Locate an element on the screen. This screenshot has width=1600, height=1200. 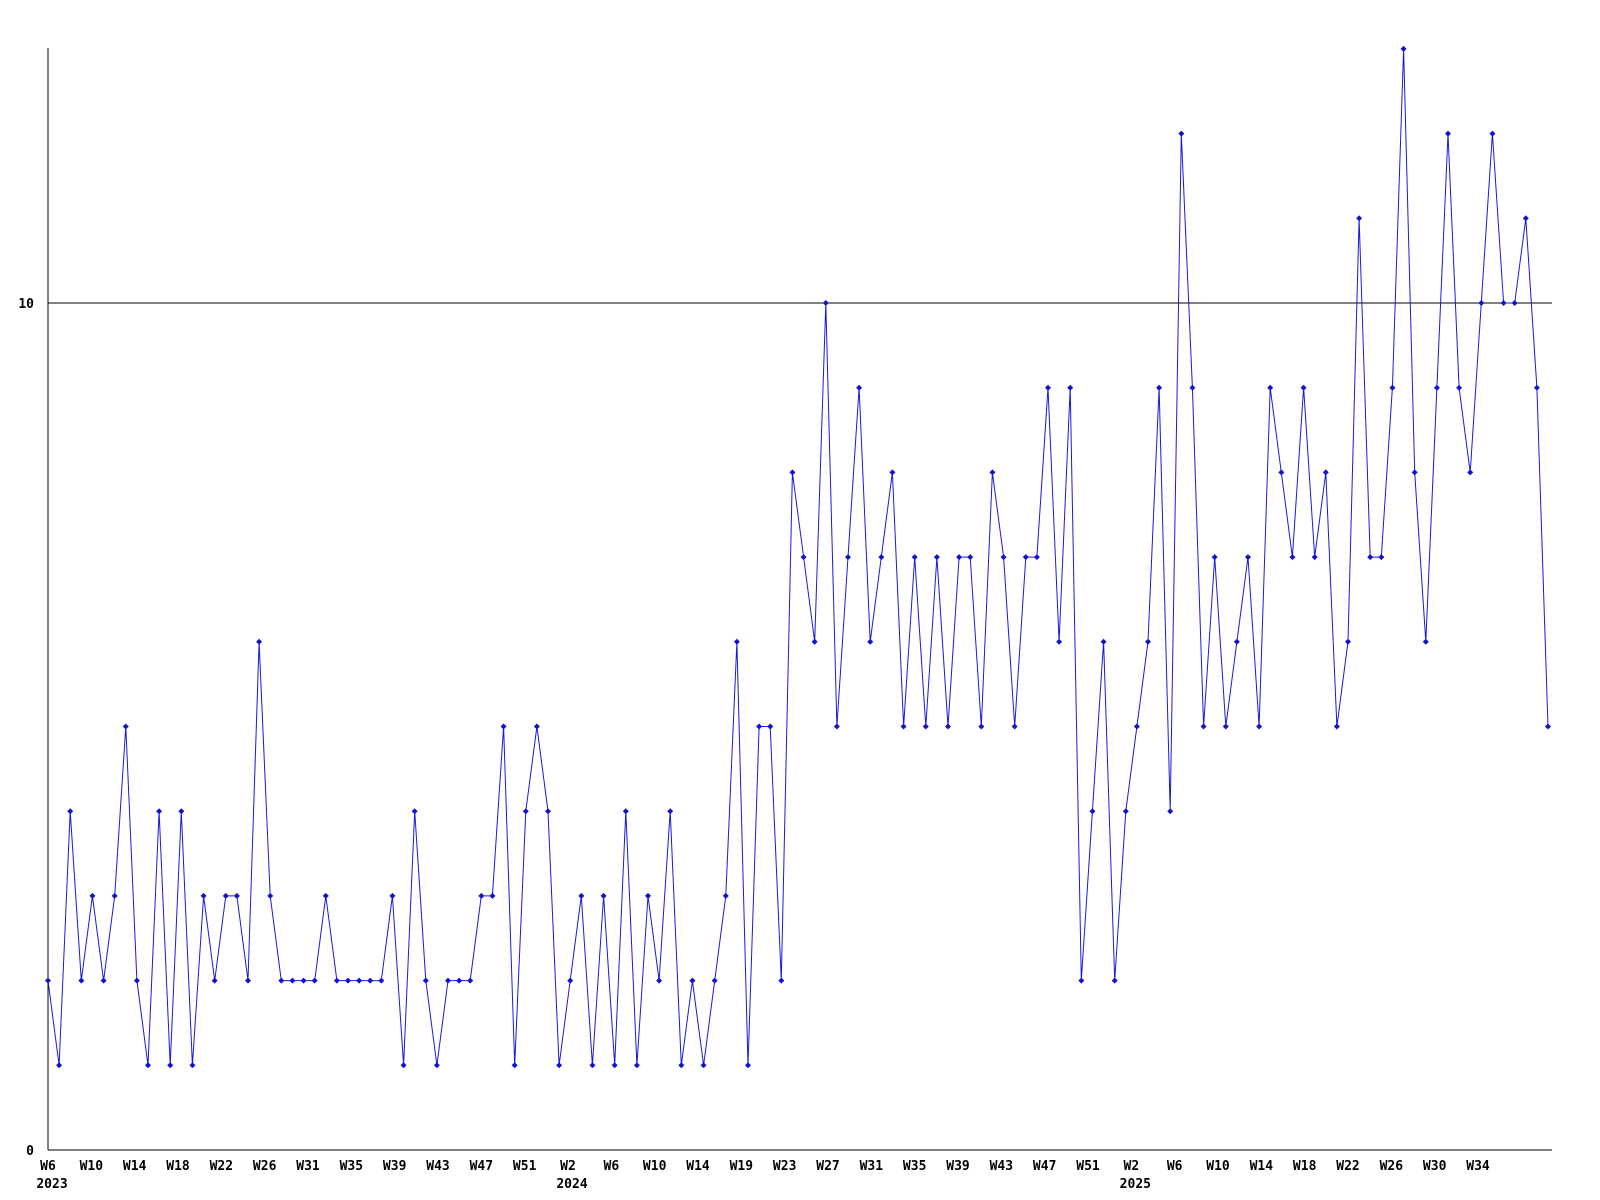
x-tick-label: W39 is located at coordinates (957, 1166).